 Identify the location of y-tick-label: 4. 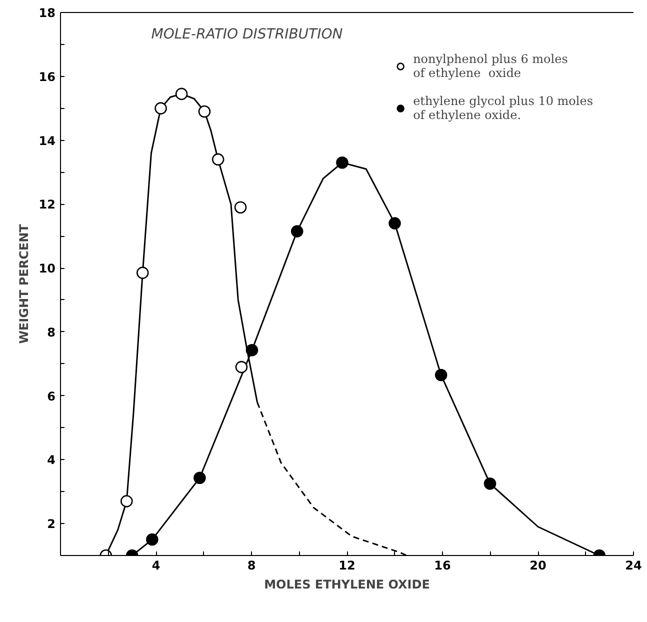
(51, 460).